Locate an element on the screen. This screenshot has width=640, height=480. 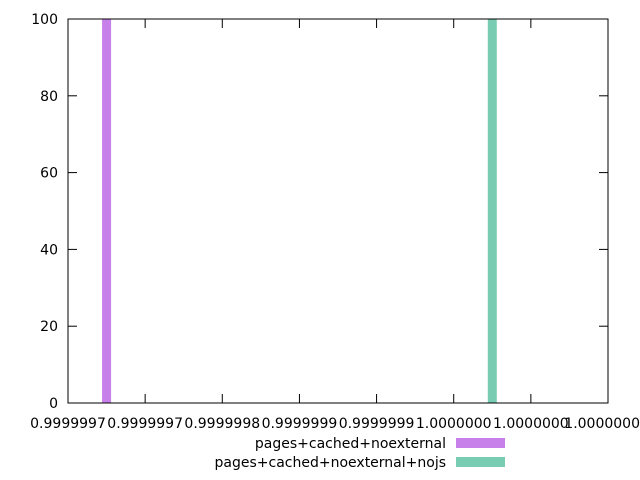
y-tick-label: 80 is located at coordinates (49, 97).